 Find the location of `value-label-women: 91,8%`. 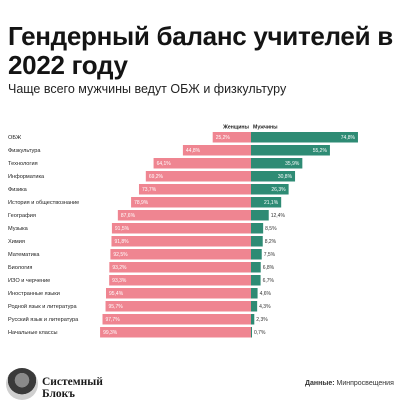

value-label-women: 91,8% is located at coordinates (121, 242).